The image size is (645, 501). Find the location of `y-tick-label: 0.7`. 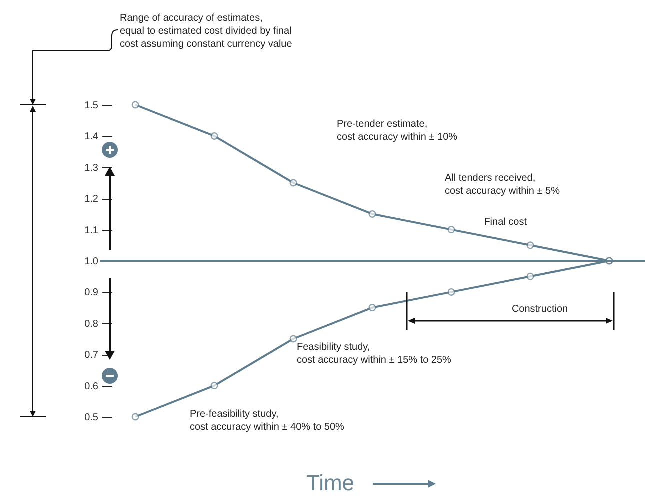

y-tick-label: 0.7 is located at coordinates (91, 356).